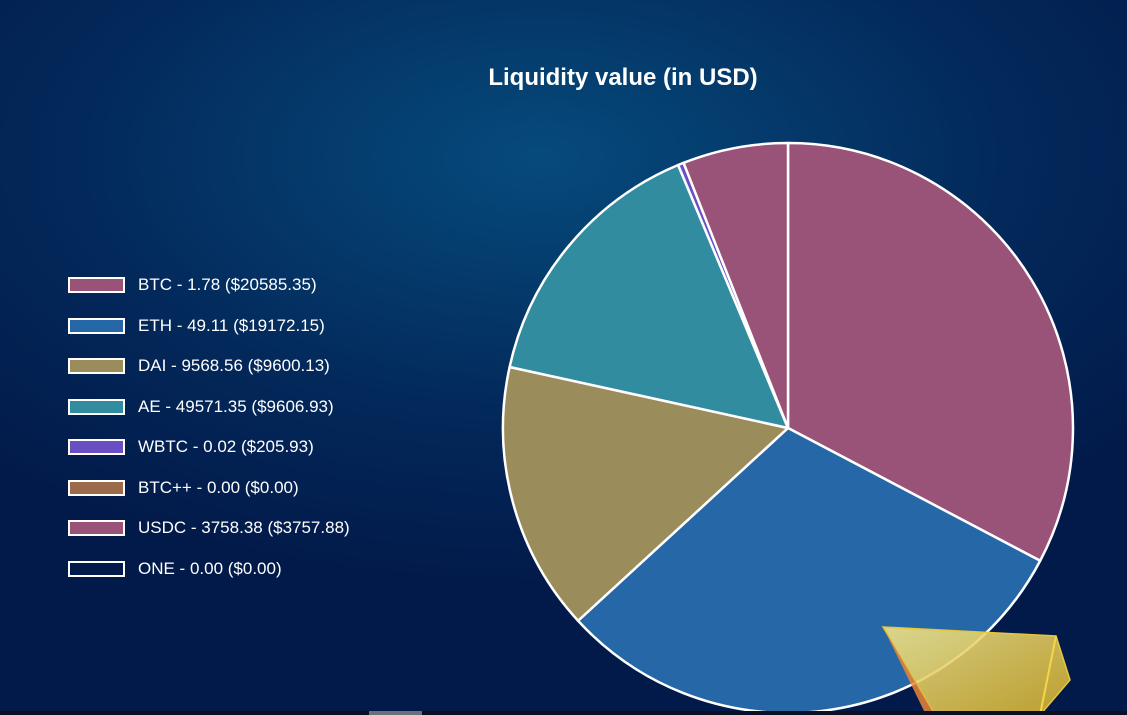 Image resolution: width=1127 pixels, height=715 pixels. What do you see at coordinates (227, 284) in the screenshot?
I see `legend-label: BTC - 1.78 ($20585.35)` at bounding box center [227, 284].